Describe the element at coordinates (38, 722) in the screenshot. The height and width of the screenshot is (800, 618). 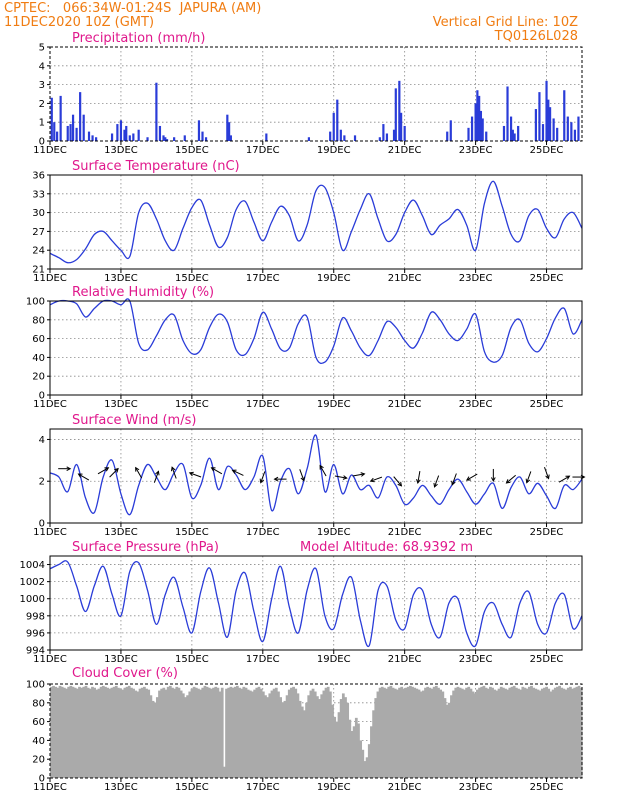
I see `y-tick-label: 60` at that location.